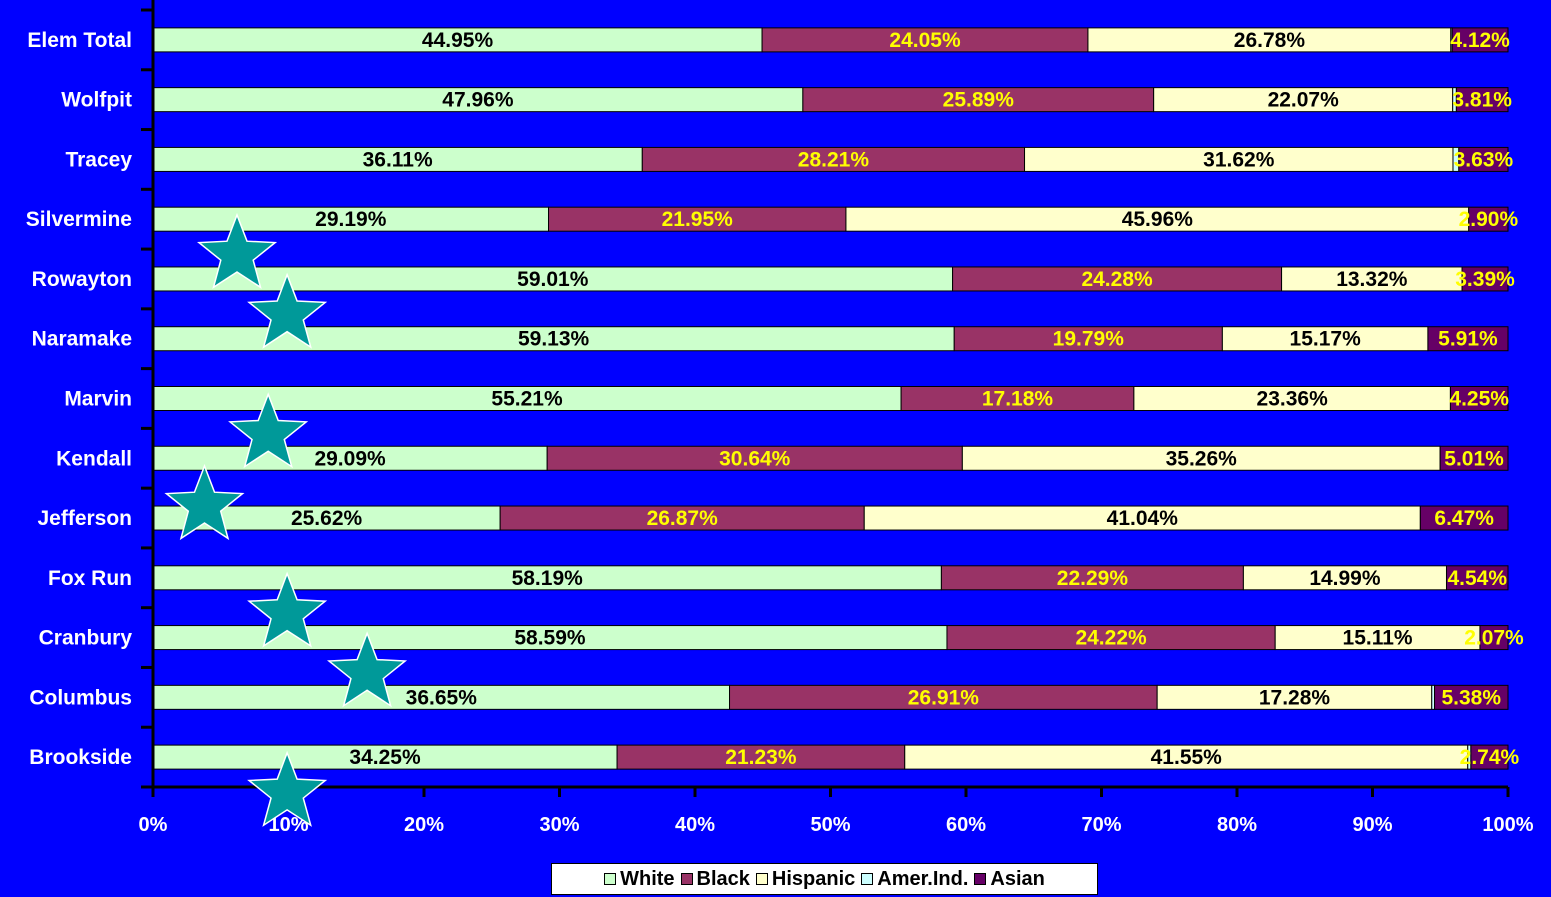 The width and height of the screenshot is (1551, 897). What do you see at coordinates (923, 878) in the screenshot?
I see `legend-label-amer-ind: Amer.Ind.` at bounding box center [923, 878].